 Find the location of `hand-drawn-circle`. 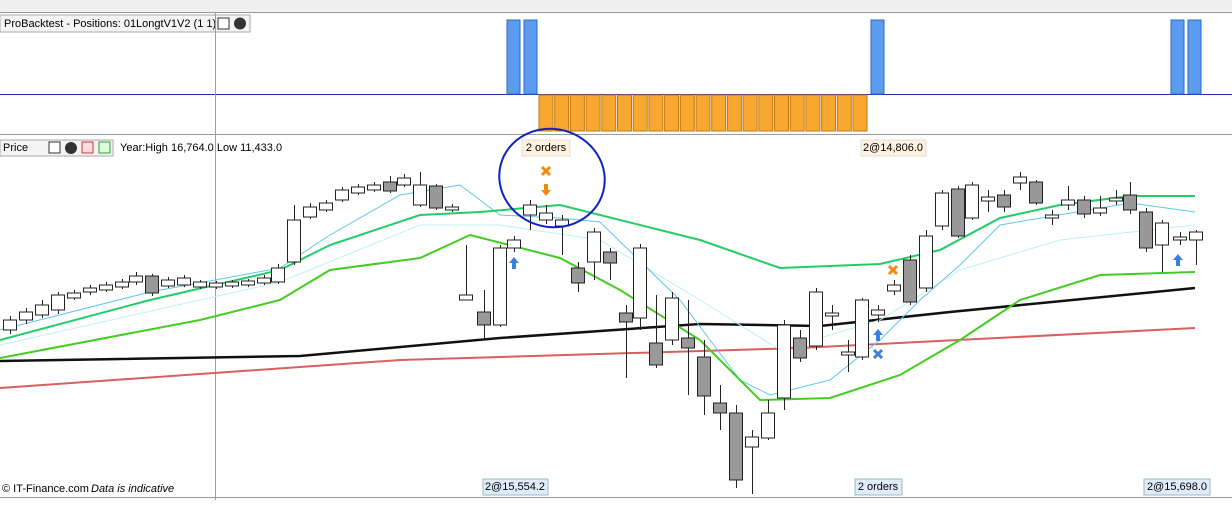

hand-drawn-circle is located at coordinates (552, 178).